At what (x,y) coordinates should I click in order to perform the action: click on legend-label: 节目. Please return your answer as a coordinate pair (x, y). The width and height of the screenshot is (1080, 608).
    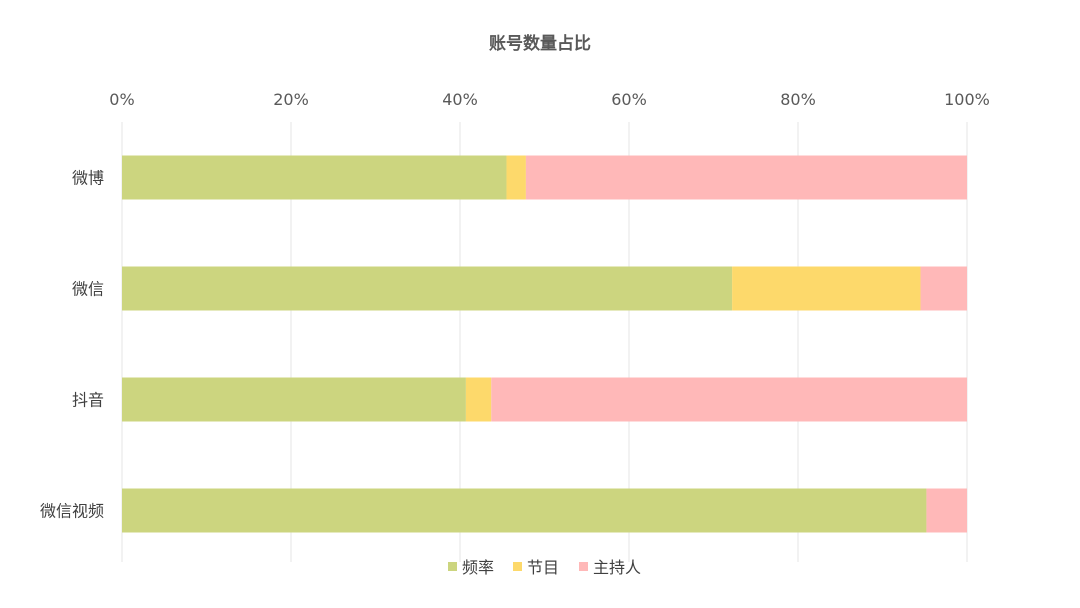
    Looking at the image, I should click on (543, 567).